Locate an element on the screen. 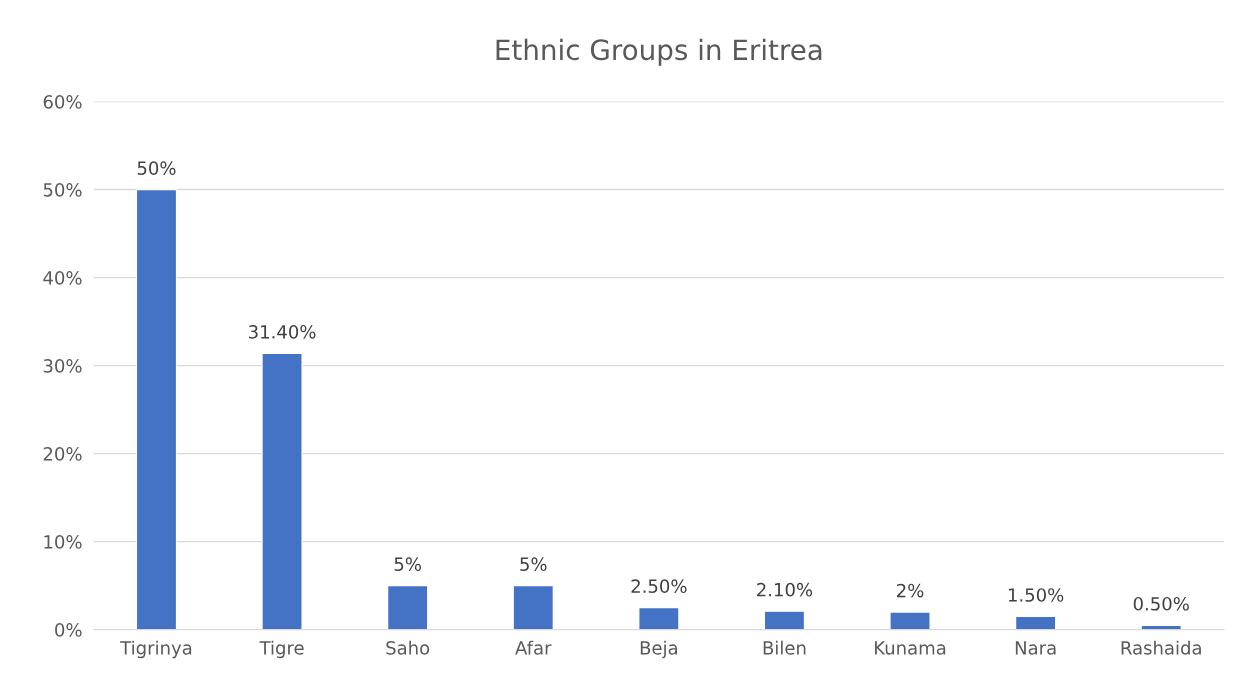 Image resolution: width=1249 pixels, height=677 pixels. data-label: 2.50% is located at coordinates (659, 586).